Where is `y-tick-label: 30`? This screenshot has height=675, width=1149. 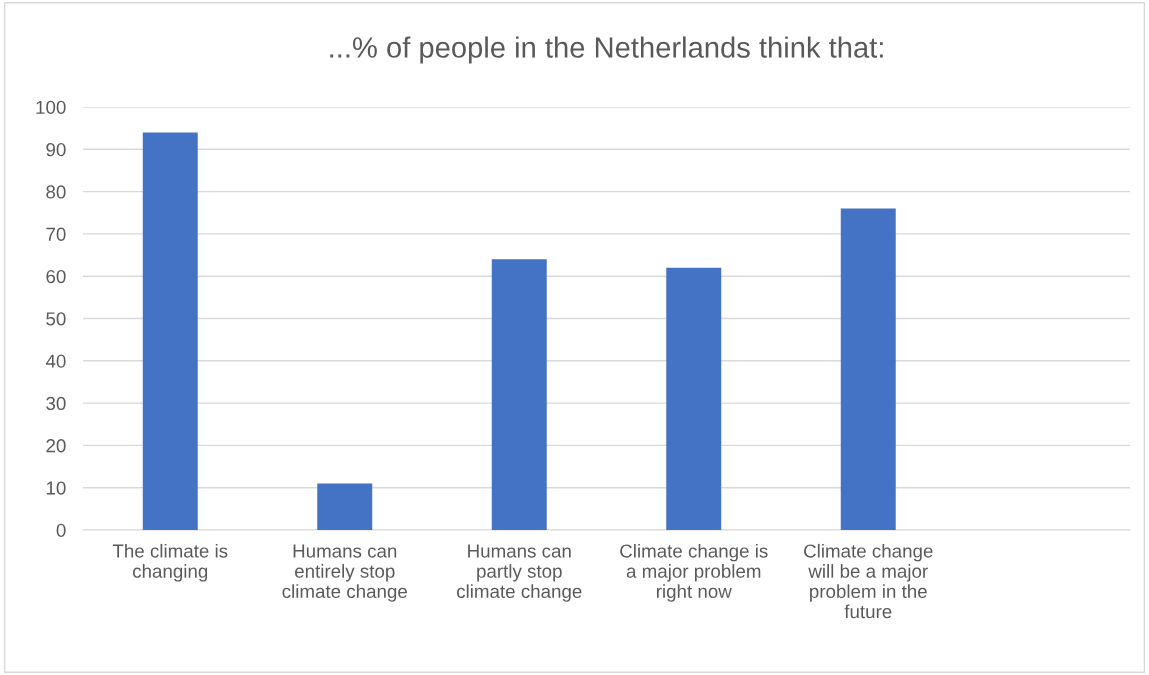
y-tick-label: 30 is located at coordinates (56, 403).